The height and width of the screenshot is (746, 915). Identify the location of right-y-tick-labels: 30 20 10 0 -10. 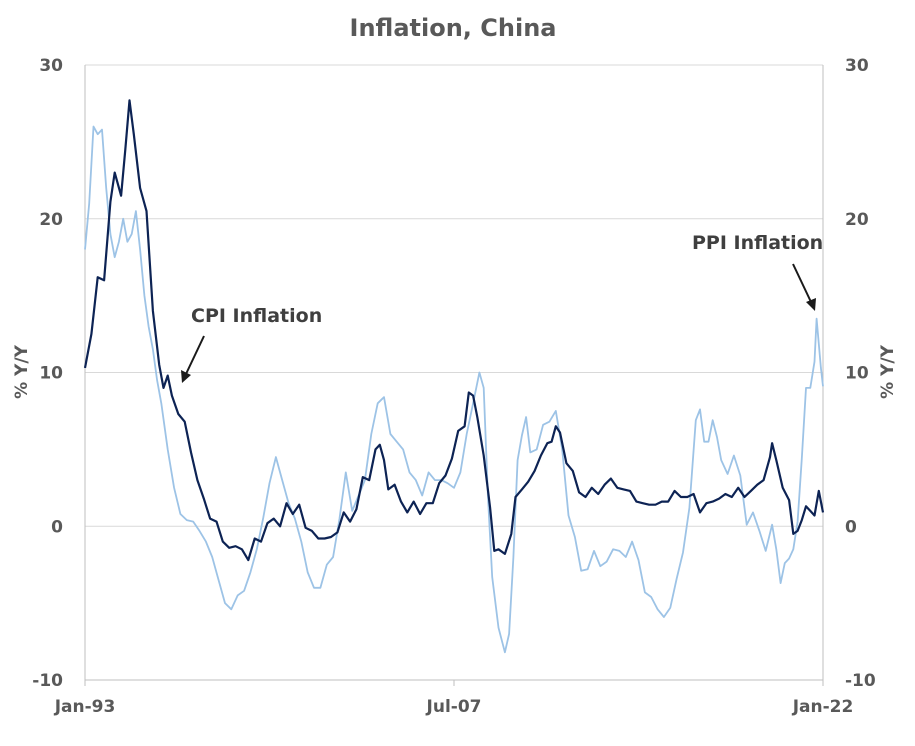
(860, 373).